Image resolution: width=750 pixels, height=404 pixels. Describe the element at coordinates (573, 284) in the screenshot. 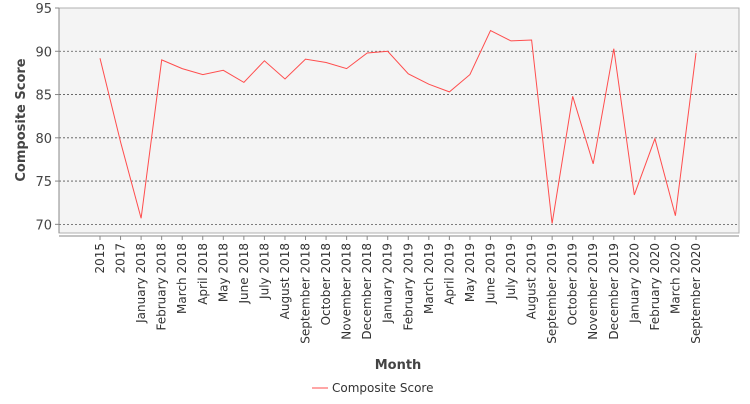

I see `x-tick-label: October 2019` at that location.